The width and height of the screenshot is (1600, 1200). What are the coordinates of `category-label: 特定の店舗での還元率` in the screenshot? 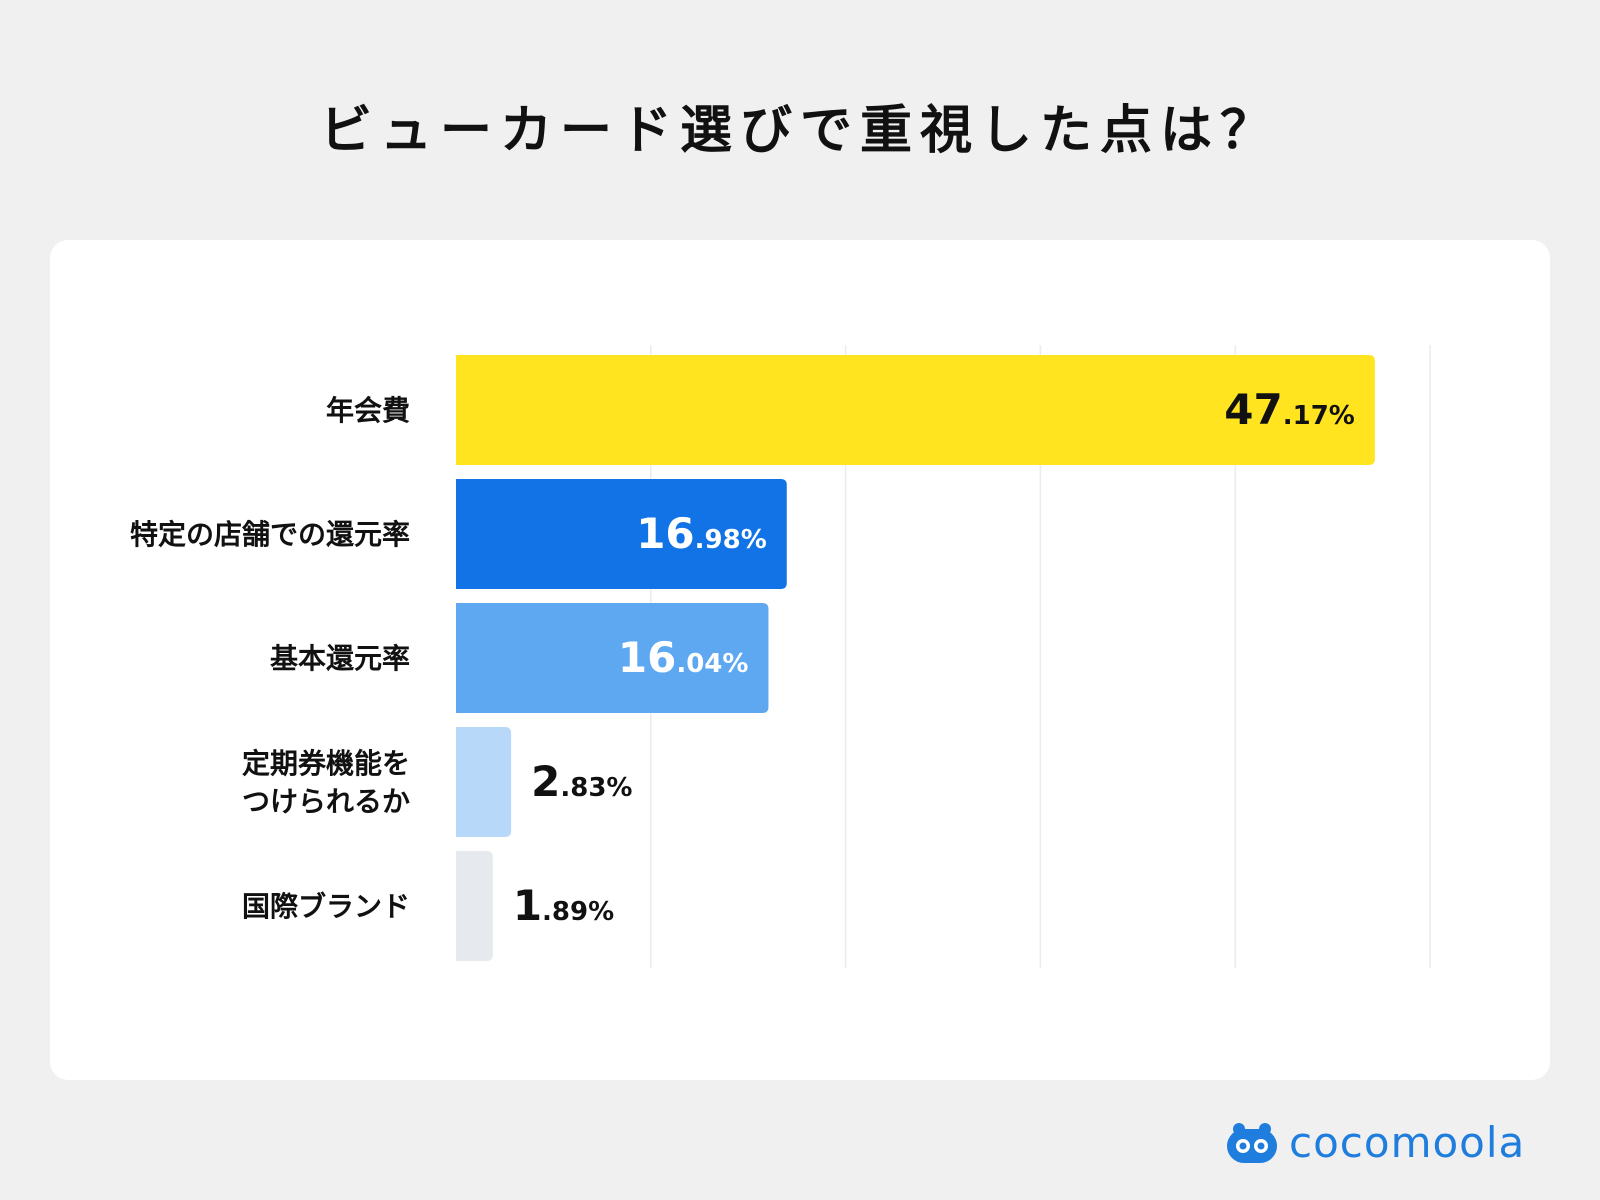 It's located at (270, 534).